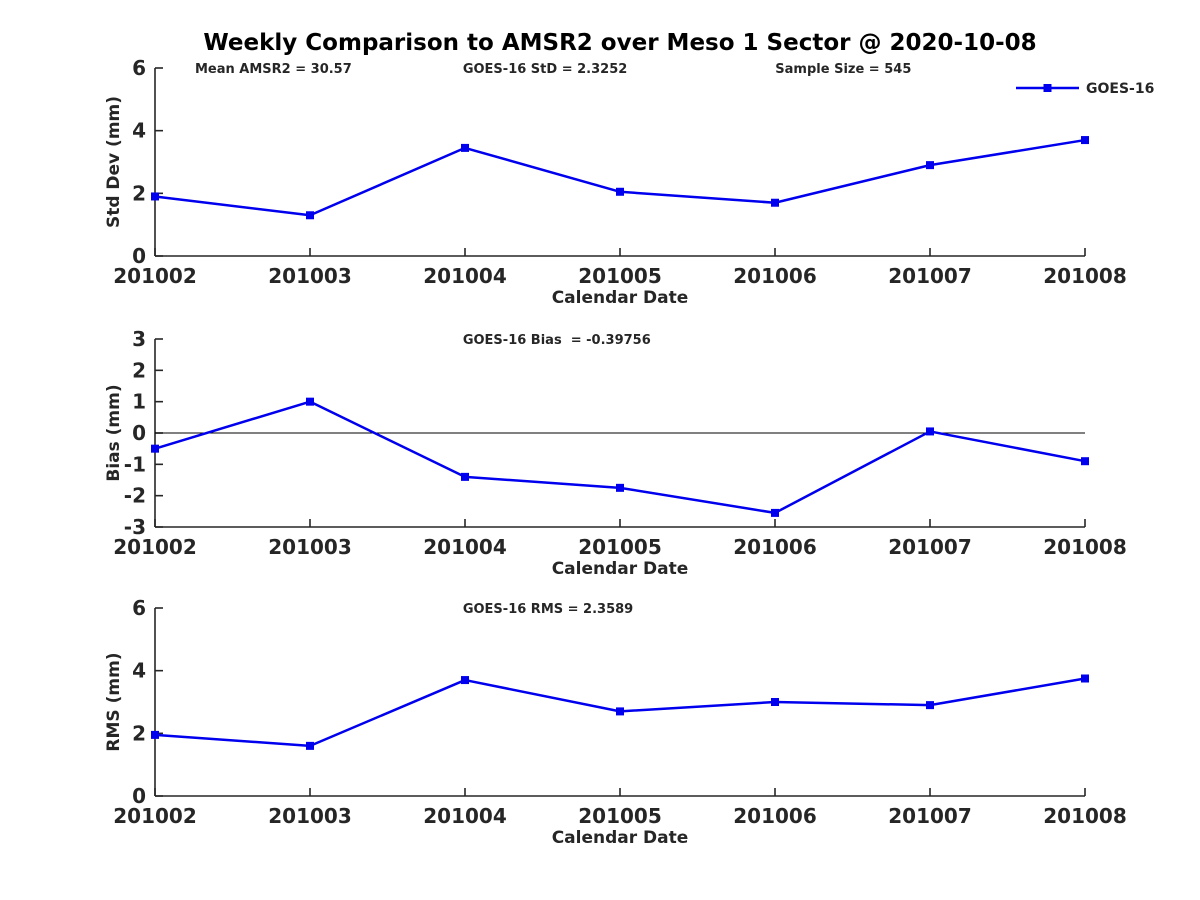 The image size is (1200, 900). Describe the element at coordinates (843, 69) in the screenshot. I see `annotation-text: Sample Size = 545` at that location.